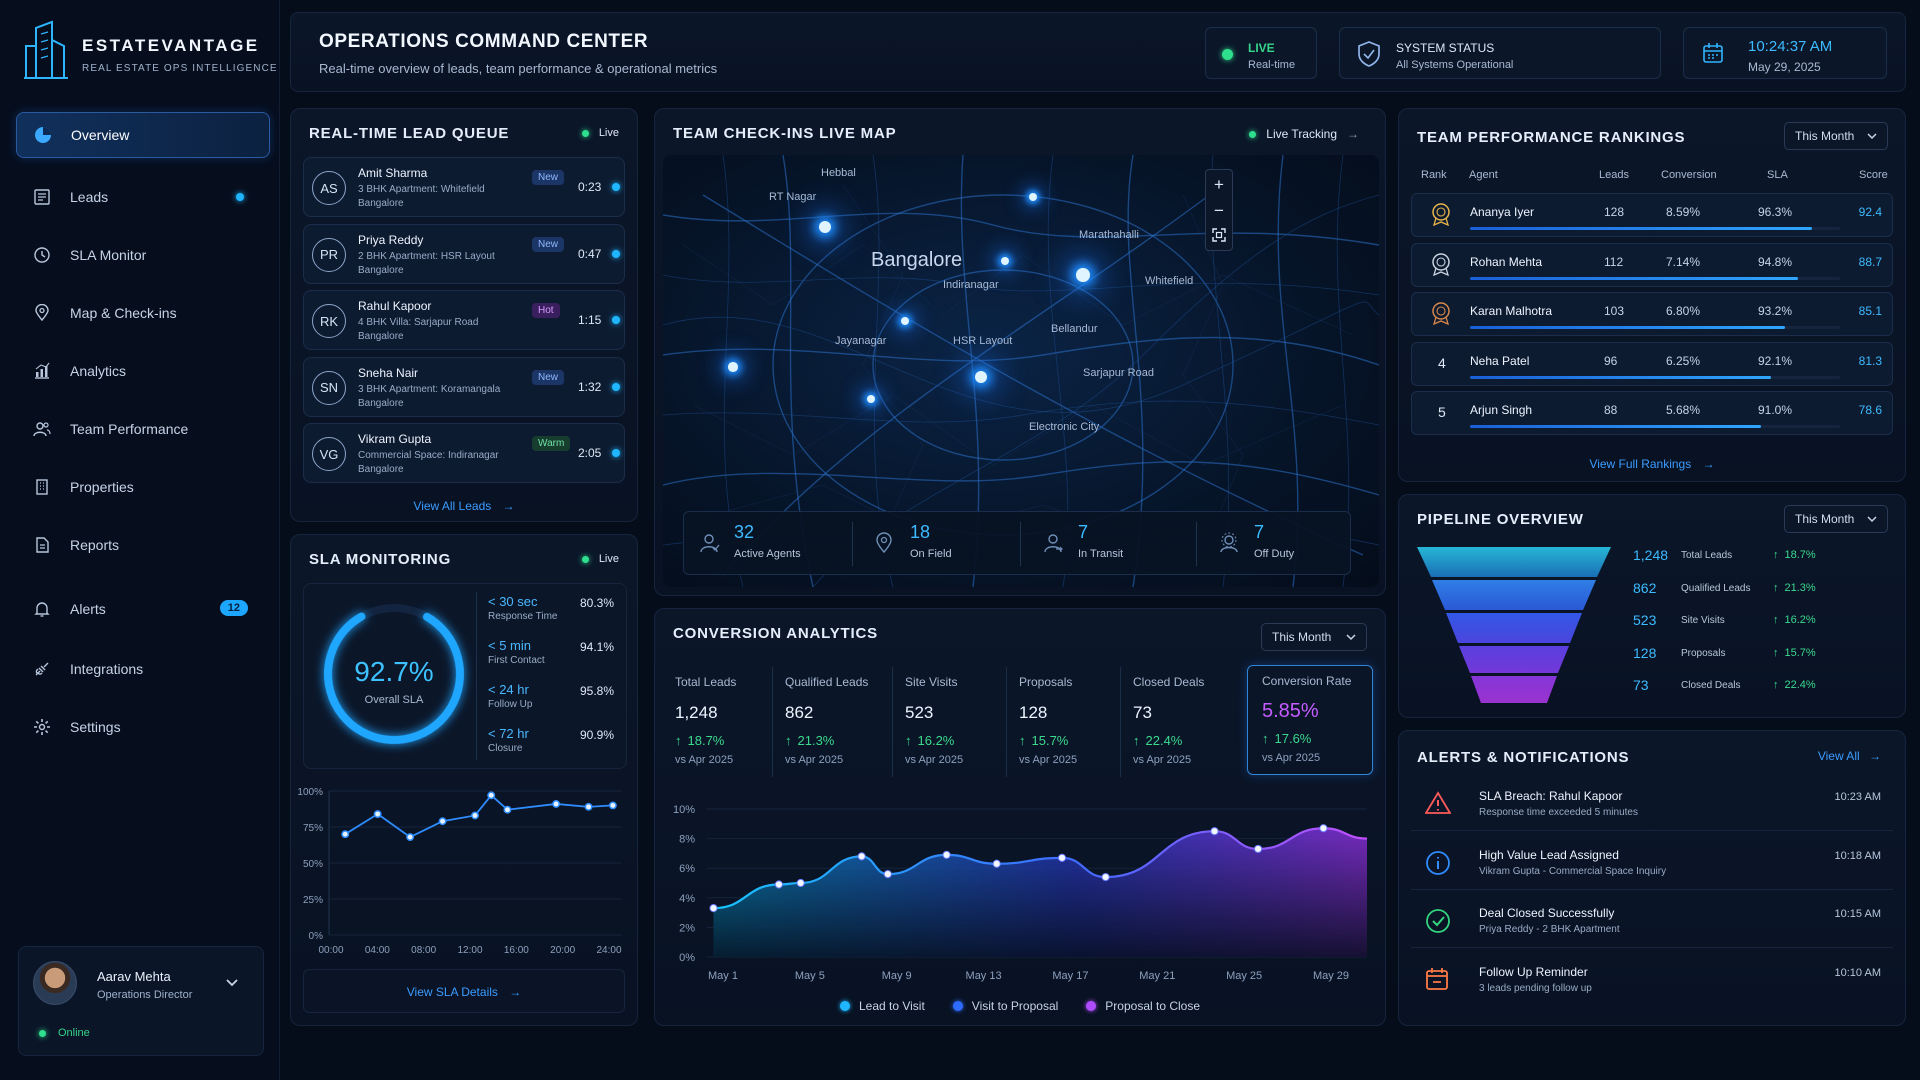 The width and height of the screenshot is (1920, 1080). Describe the element at coordinates (1005, 1006) in the screenshot. I see `legend-item: Visit to Proposal` at that location.